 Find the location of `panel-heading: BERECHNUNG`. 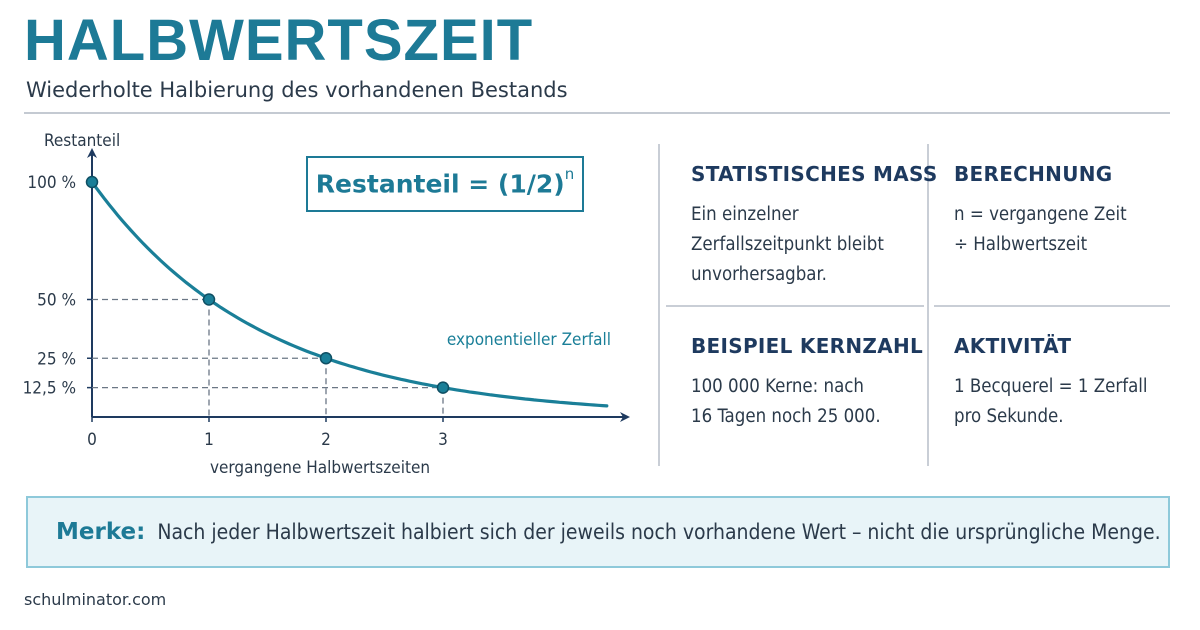

panel-heading: BERECHNUNG is located at coordinates (1033, 174).